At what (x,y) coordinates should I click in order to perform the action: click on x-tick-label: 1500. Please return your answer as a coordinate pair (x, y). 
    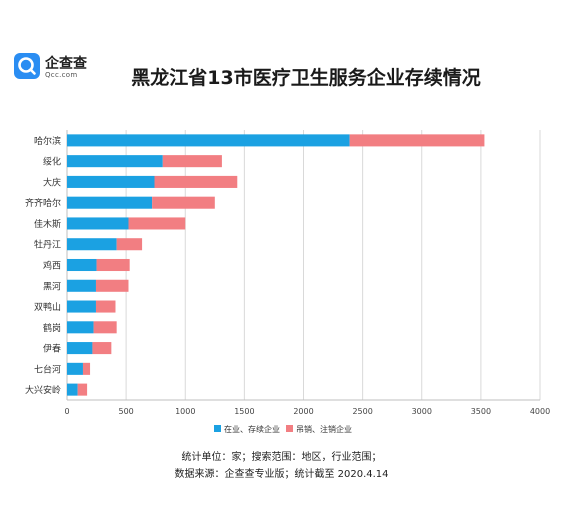
    Looking at the image, I should click on (244, 411).